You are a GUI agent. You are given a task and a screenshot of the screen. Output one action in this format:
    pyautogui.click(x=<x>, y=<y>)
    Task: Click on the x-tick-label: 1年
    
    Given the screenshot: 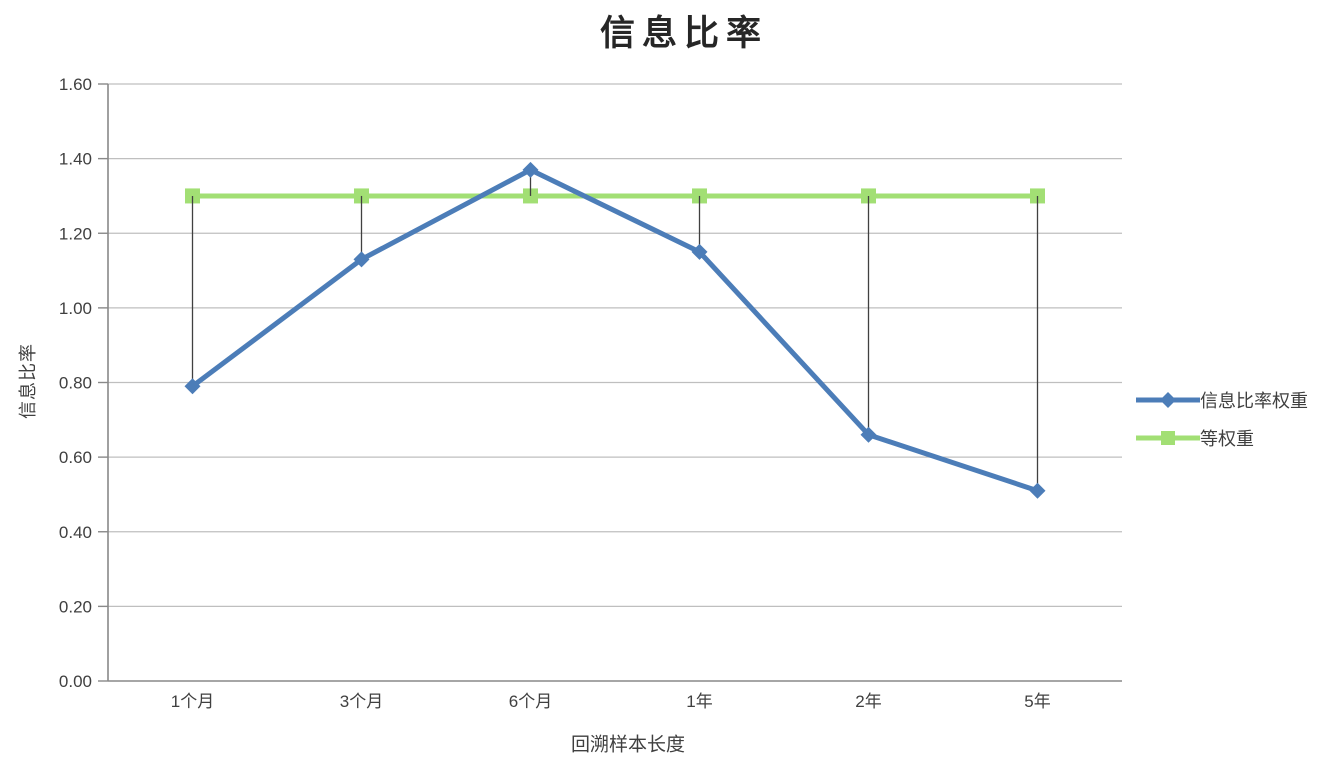 What is the action you would take?
    pyautogui.click(x=699, y=701)
    